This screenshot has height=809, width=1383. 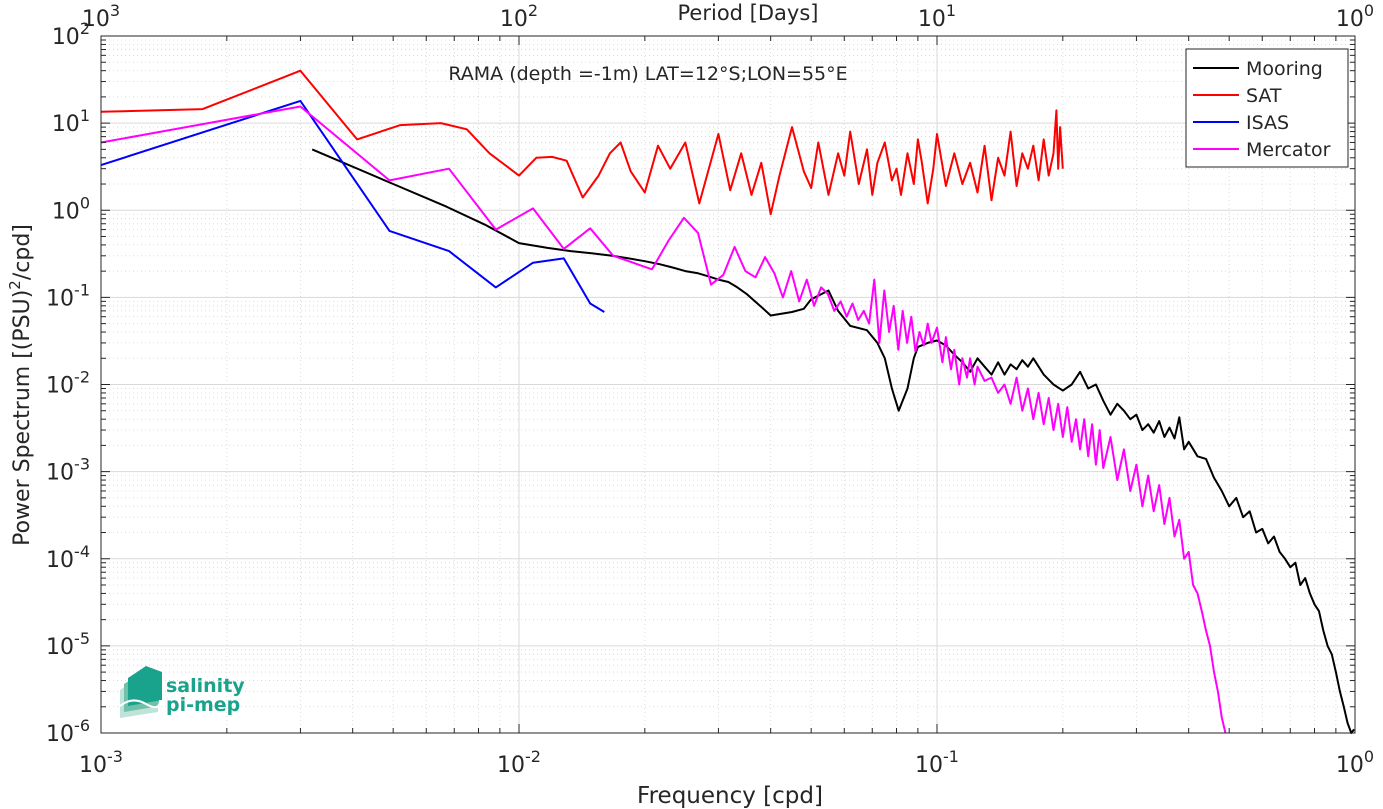 I want to click on x2-tick-label: 10¹, so click(x=937, y=16).